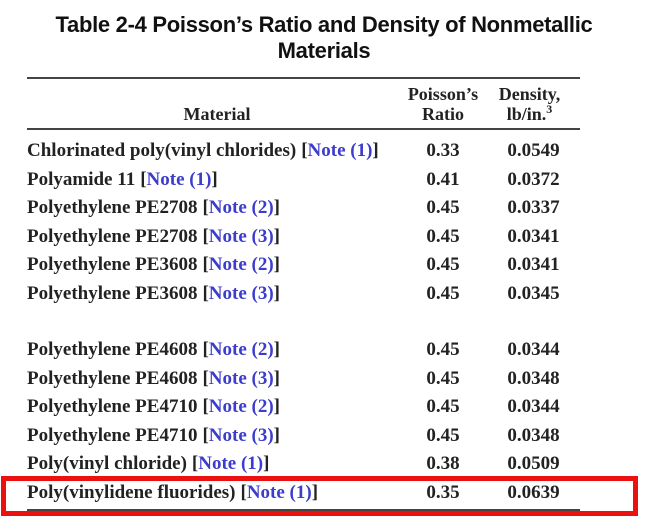 The width and height of the screenshot is (648, 529). I want to click on density-unit-exponent: 3, so click(549, 109).